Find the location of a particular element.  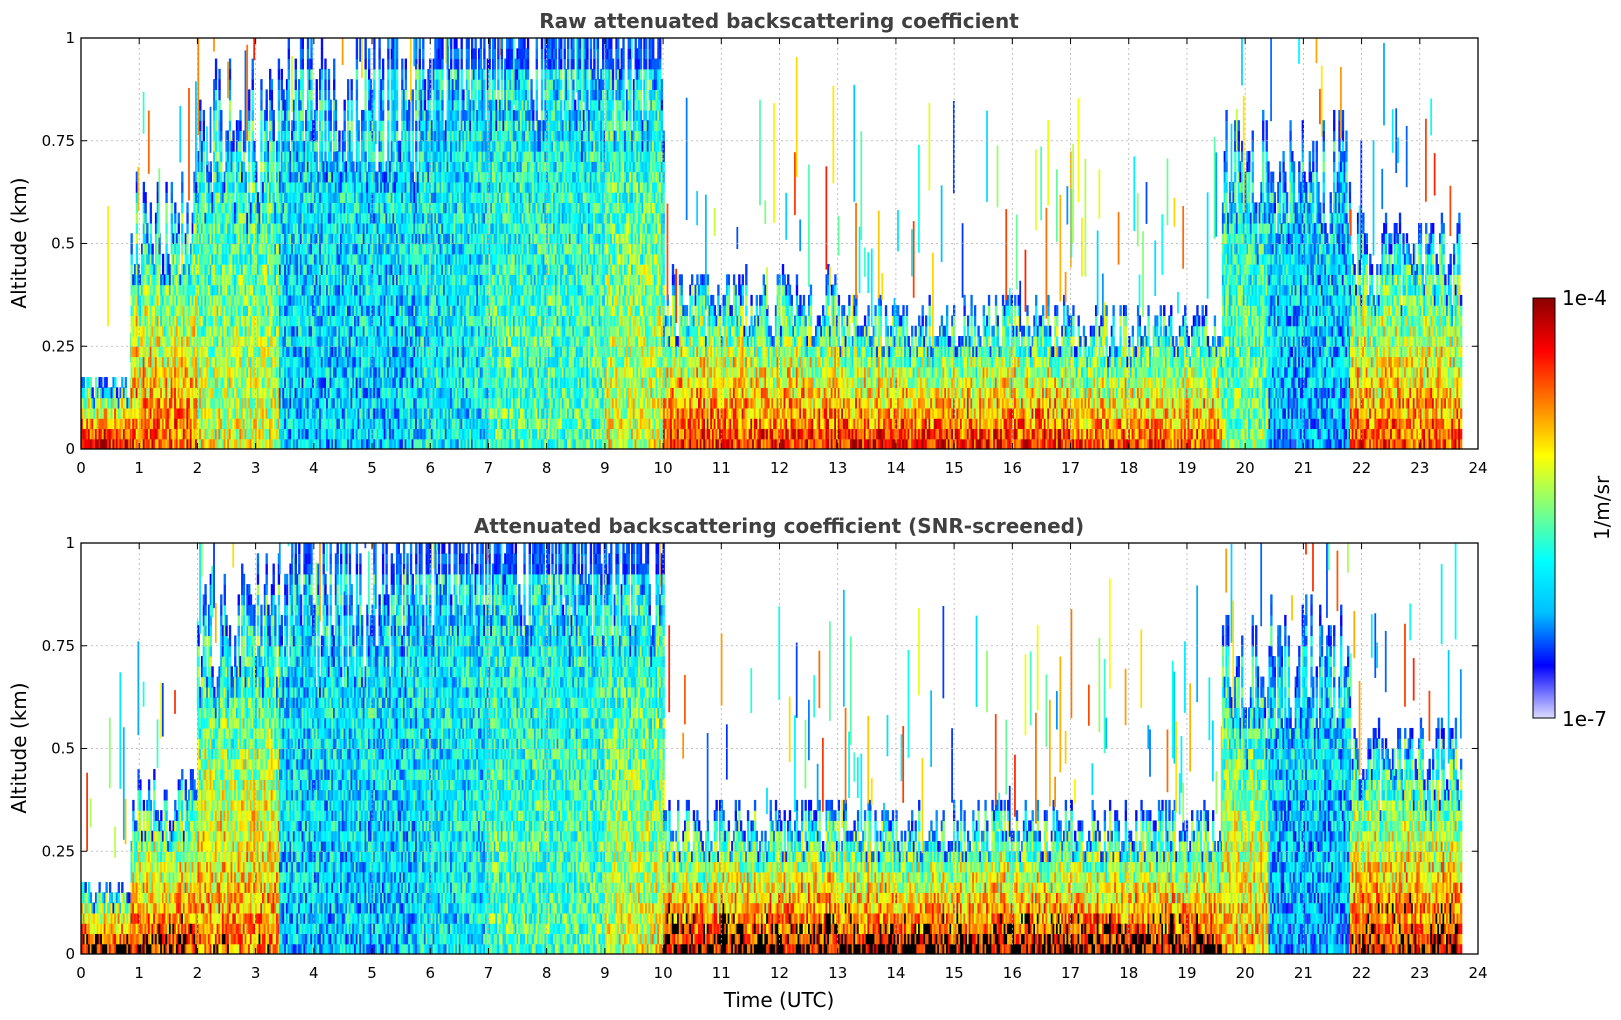

x-tick-label: 15 is located at coordinates (954, 468).